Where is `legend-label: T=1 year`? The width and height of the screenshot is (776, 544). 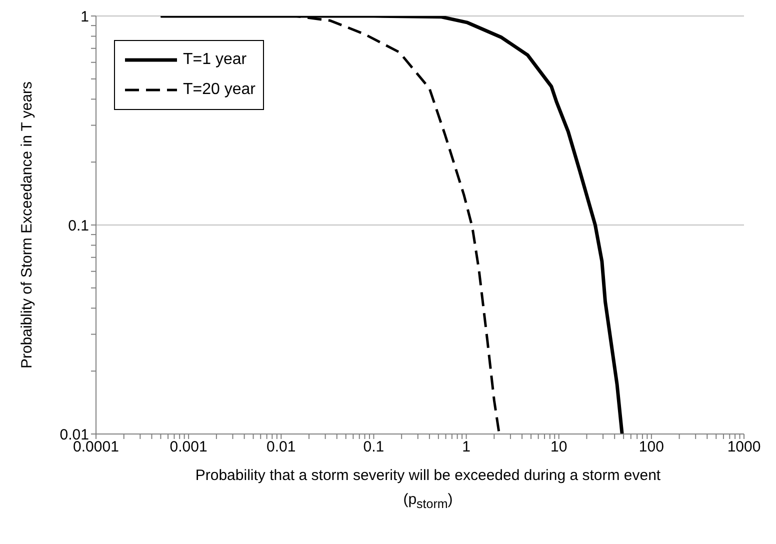 legend-label: T=1 year is located at coordinates (215, 60).